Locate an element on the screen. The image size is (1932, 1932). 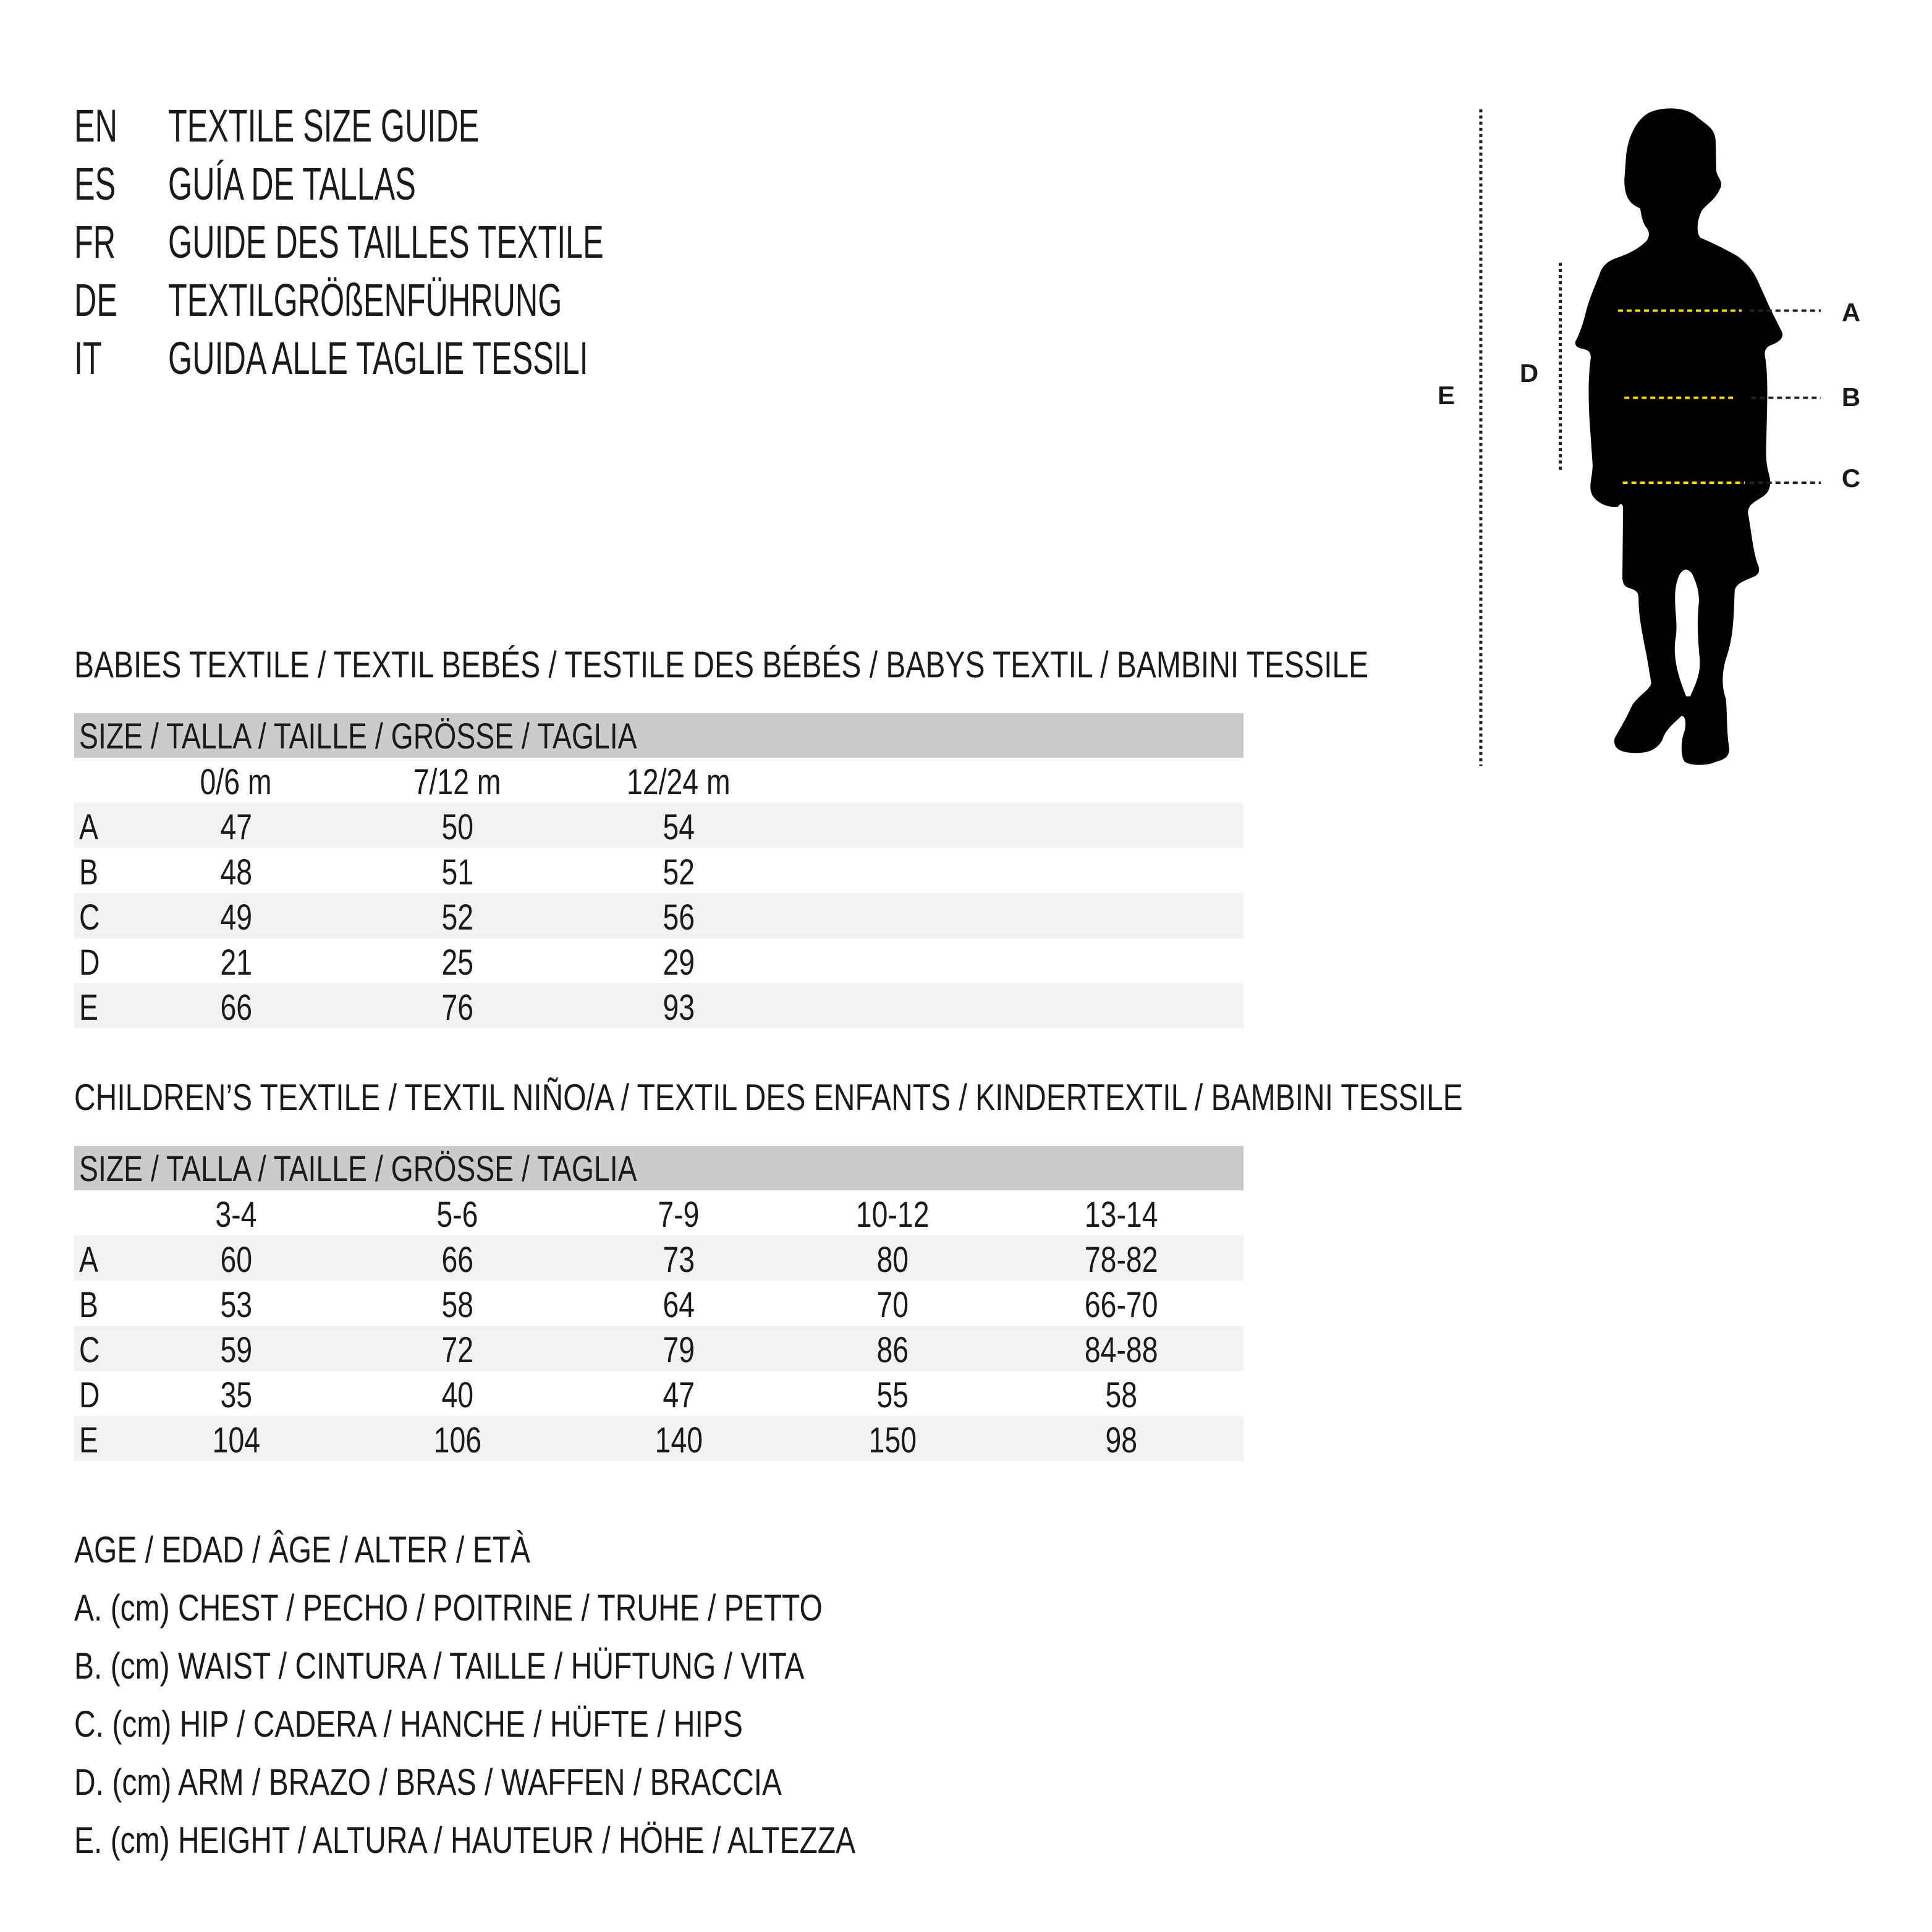
table-cell: 53 is located at coordinates (236, 1305).